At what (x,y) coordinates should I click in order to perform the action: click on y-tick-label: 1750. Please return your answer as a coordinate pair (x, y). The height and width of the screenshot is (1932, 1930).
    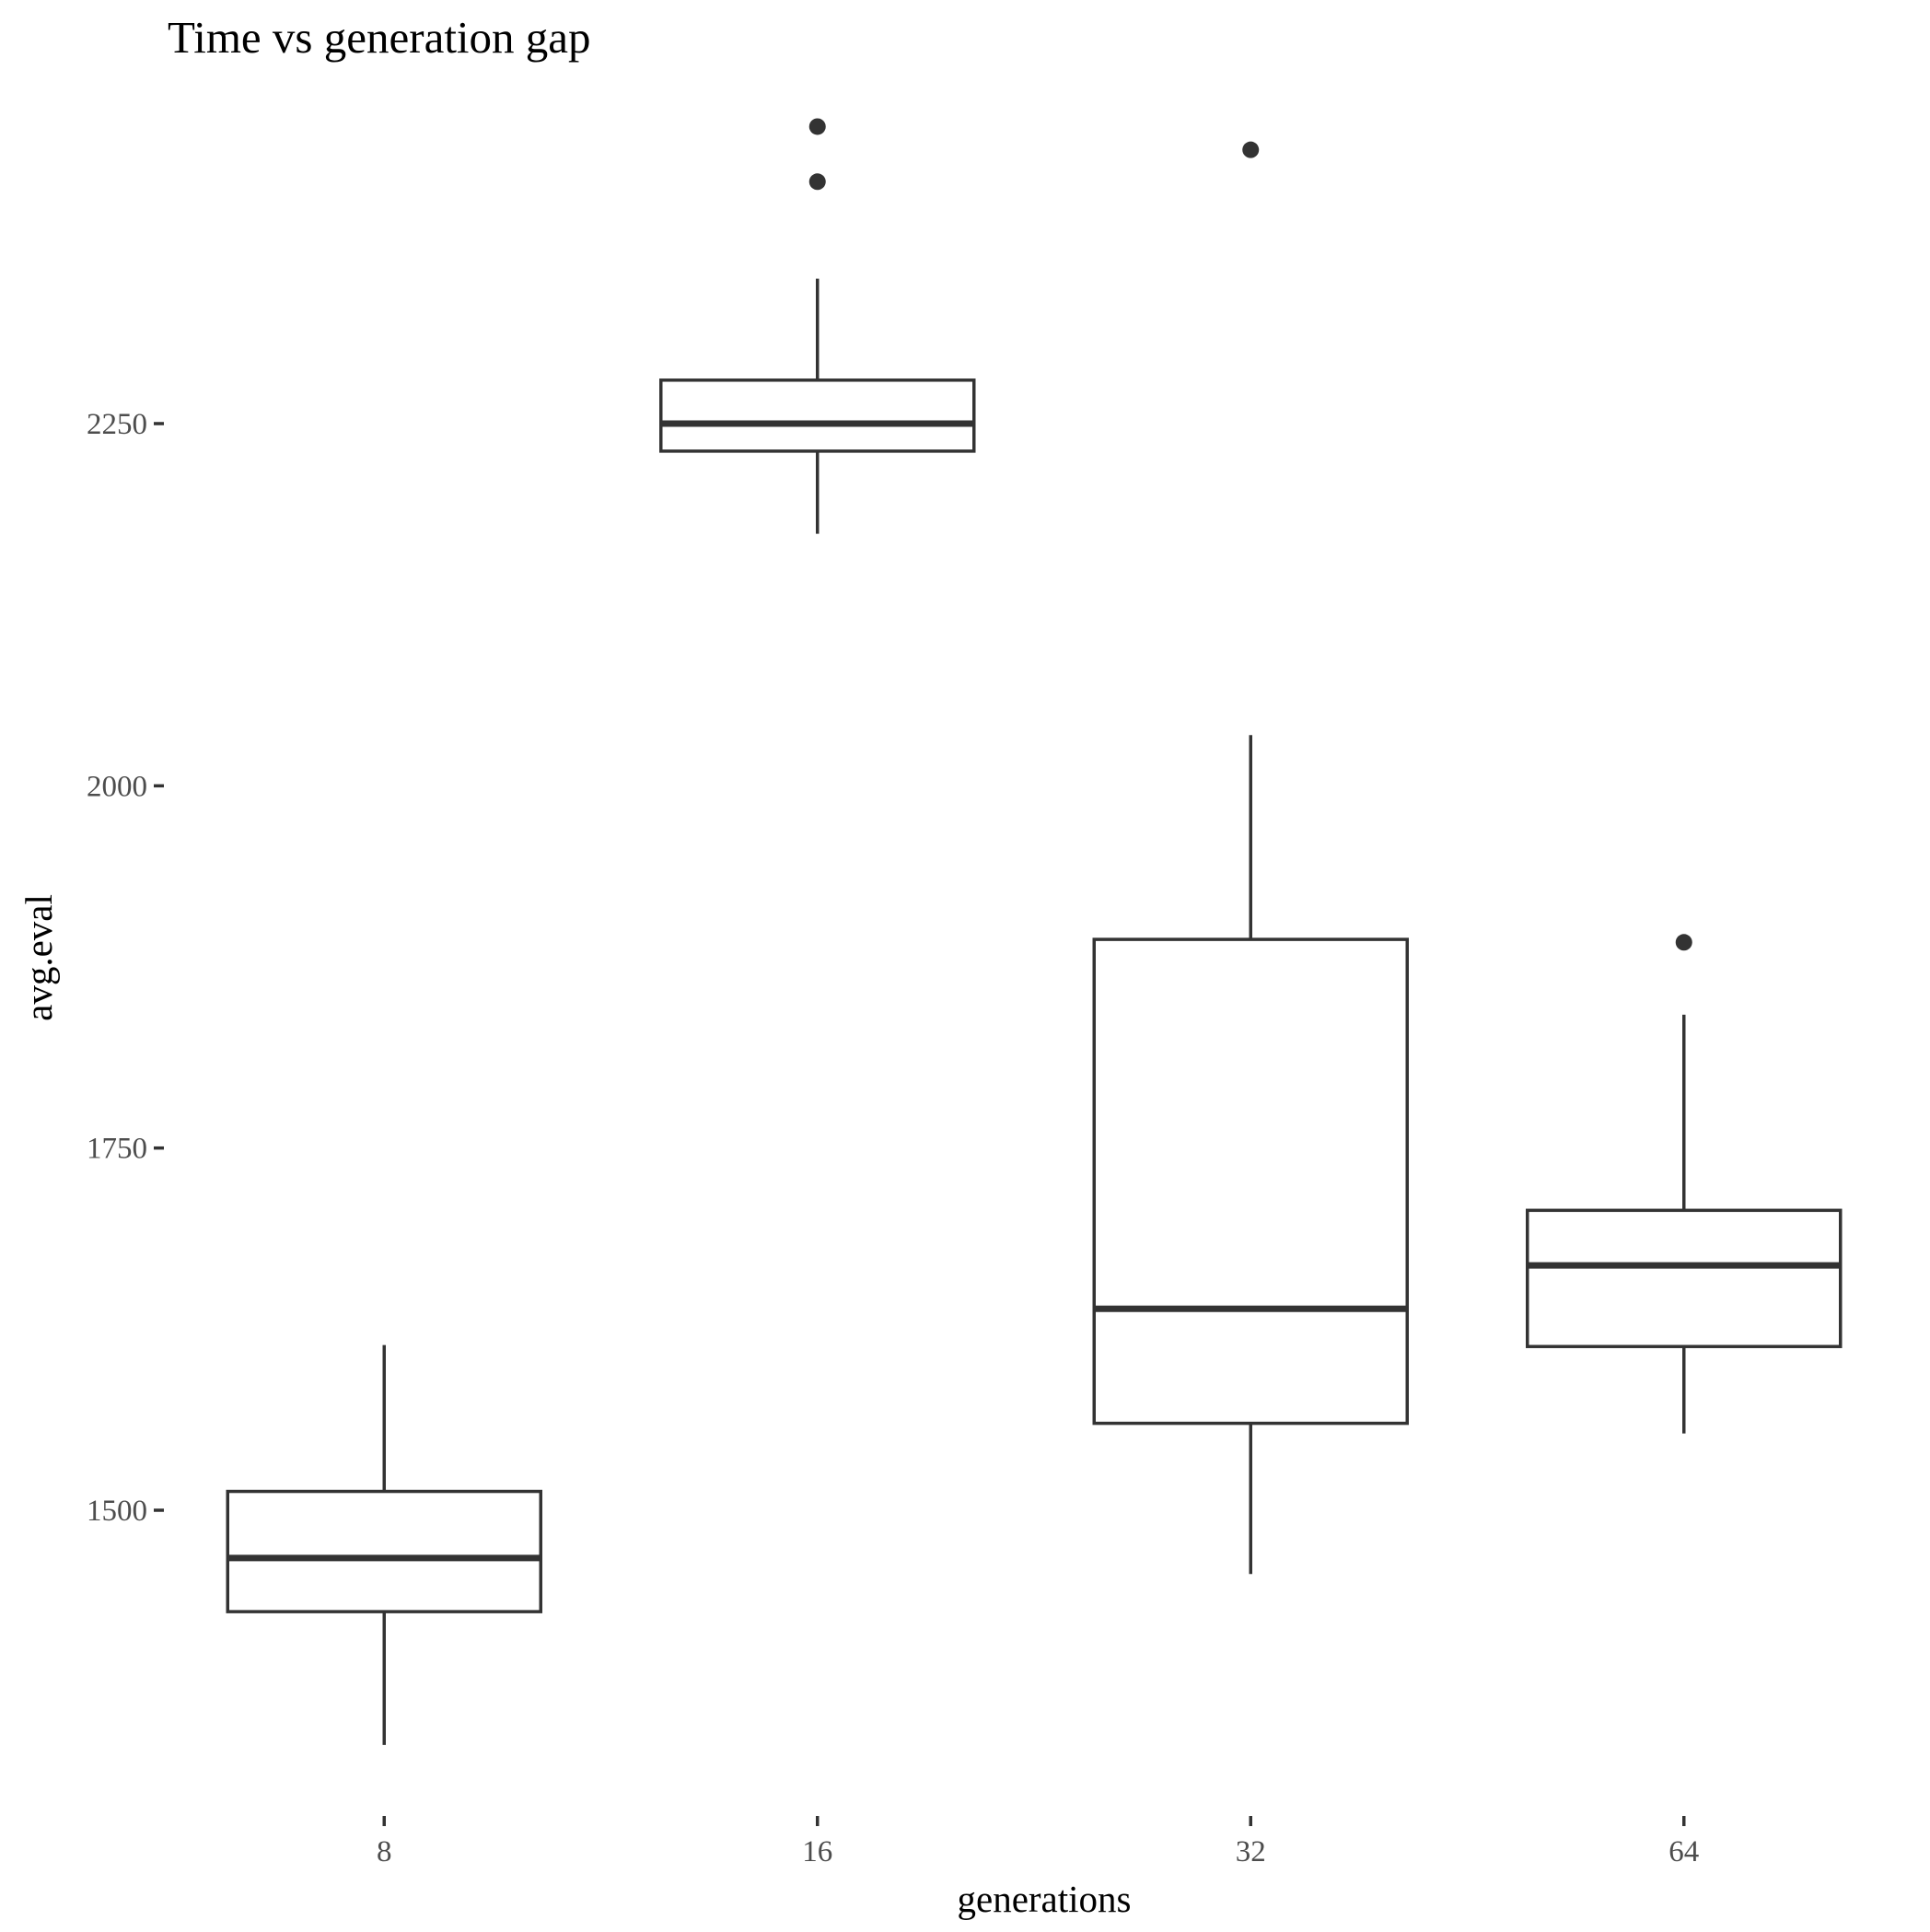
    Looking at the image, I should click on (117, 1149).